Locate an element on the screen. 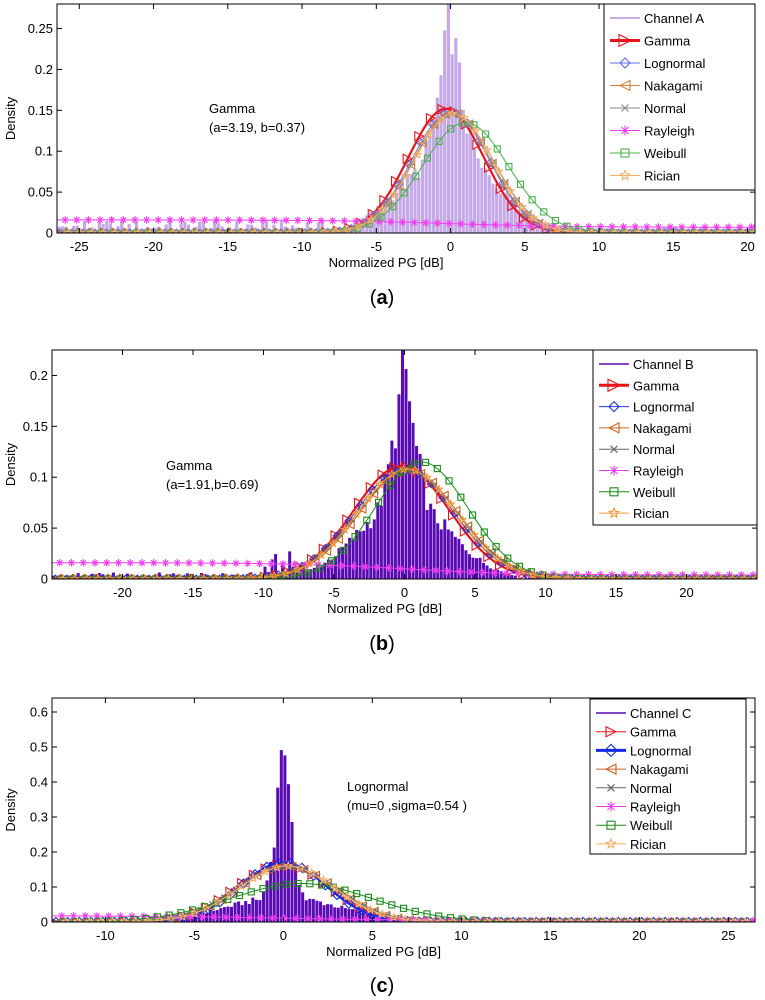 The width and height of the screenshot is (765, 1000). legend-label: Gamma is located at coordinates (653, 732).